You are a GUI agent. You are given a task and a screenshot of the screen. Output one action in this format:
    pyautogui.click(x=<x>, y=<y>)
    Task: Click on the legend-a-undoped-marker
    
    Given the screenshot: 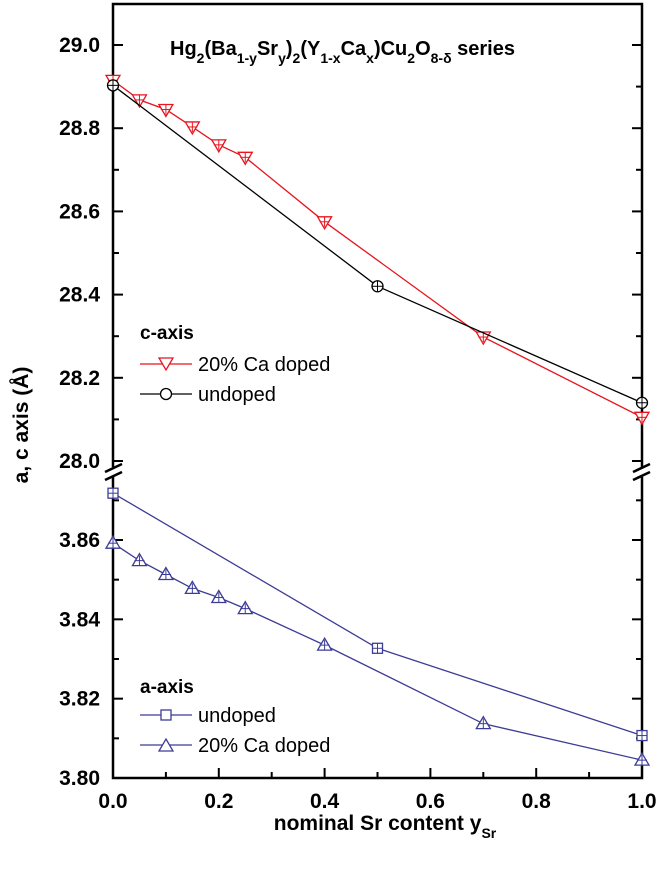 What is the action you would take?
    pyautogui.click(x=166, y=715)
    